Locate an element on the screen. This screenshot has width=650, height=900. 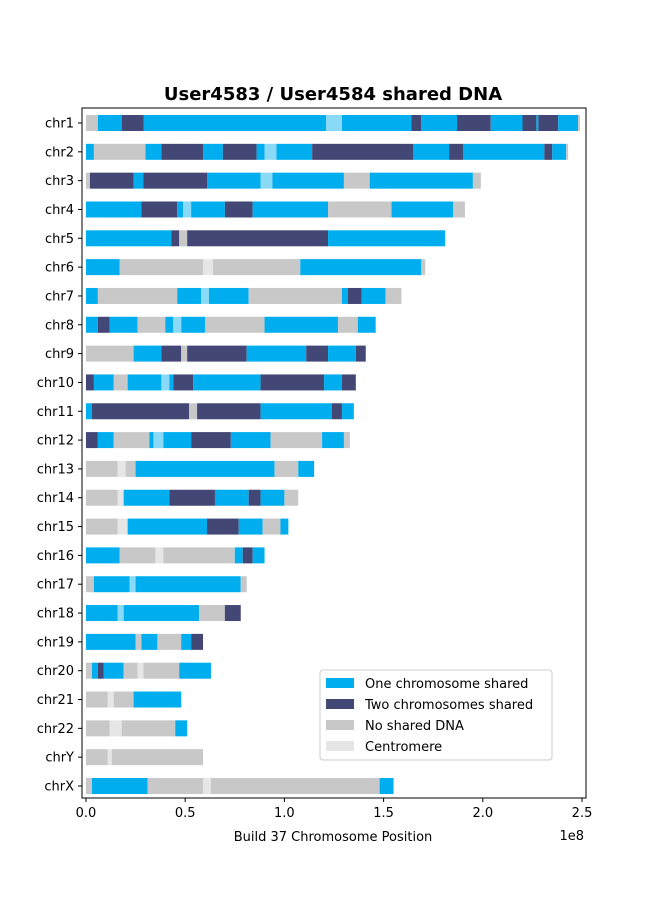
x-tick-label: 2.5 is located at coordinates (582, 813).